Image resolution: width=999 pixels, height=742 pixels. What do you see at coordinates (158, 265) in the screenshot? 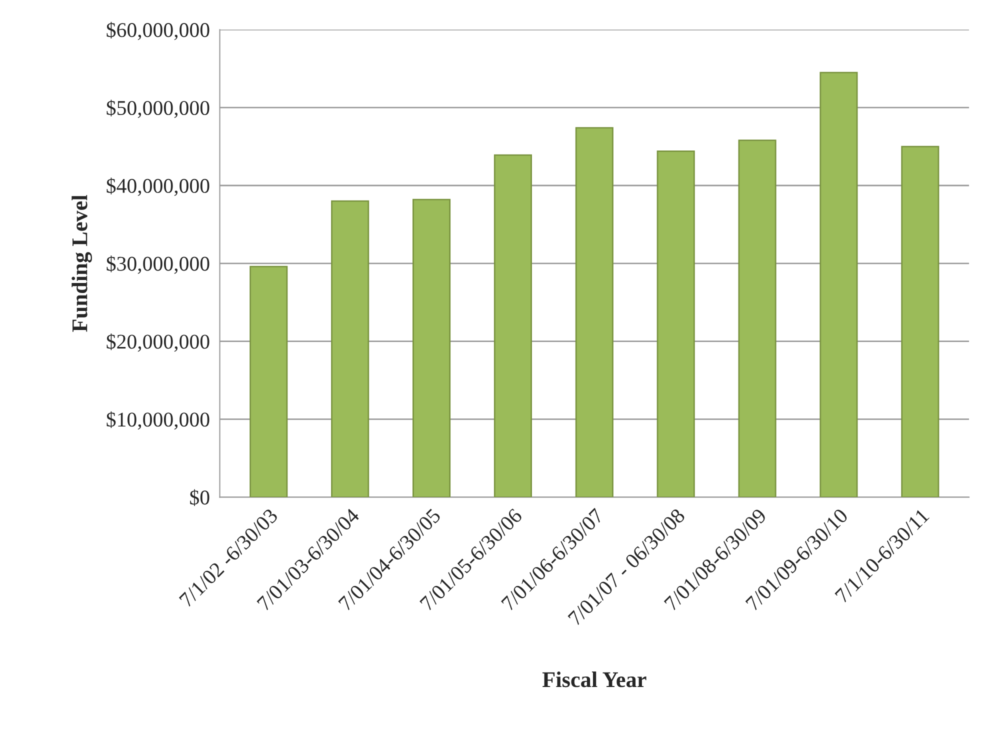
I see `y-tick-label: $30,000,000` at bounding box center [158, 265].